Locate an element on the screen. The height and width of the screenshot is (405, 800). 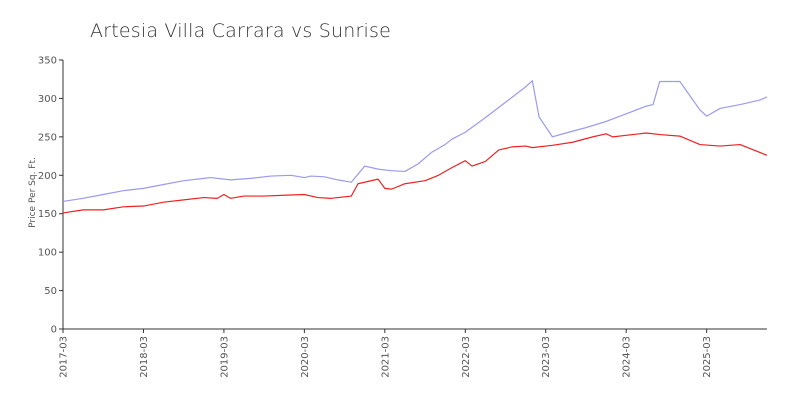
y-tick-label: 250 is located at coordinates (47, 137).